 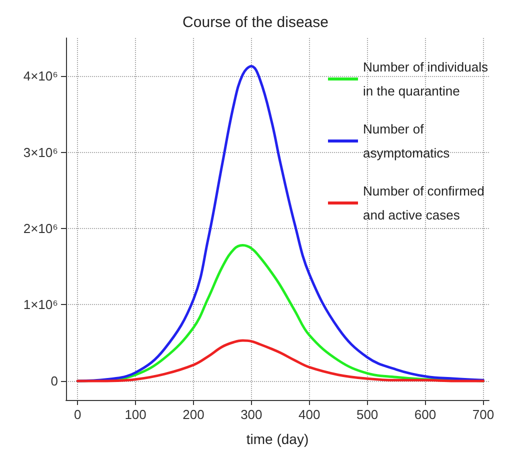 What do you see at coordinates (40, 76) in the screenshot?
I see `y-tick-label: 4×10⁶` at bounding box center [40, 76].